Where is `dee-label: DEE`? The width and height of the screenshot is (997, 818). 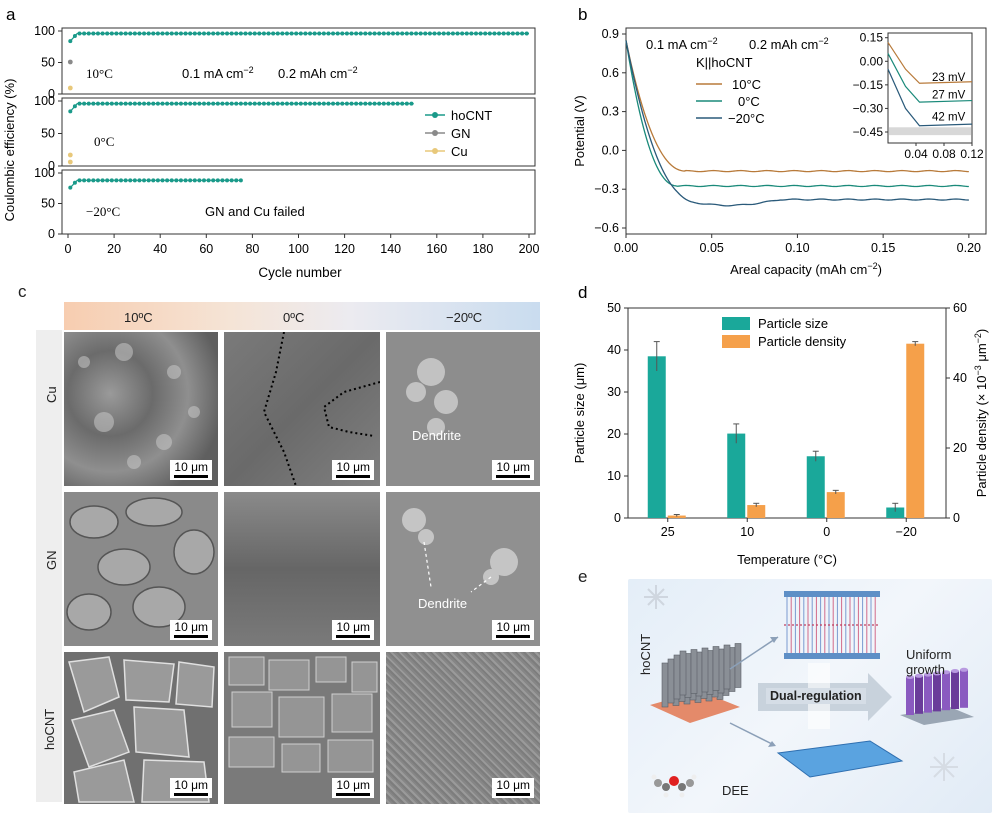
dee-label: DEE is located at coordinates (735, 790).